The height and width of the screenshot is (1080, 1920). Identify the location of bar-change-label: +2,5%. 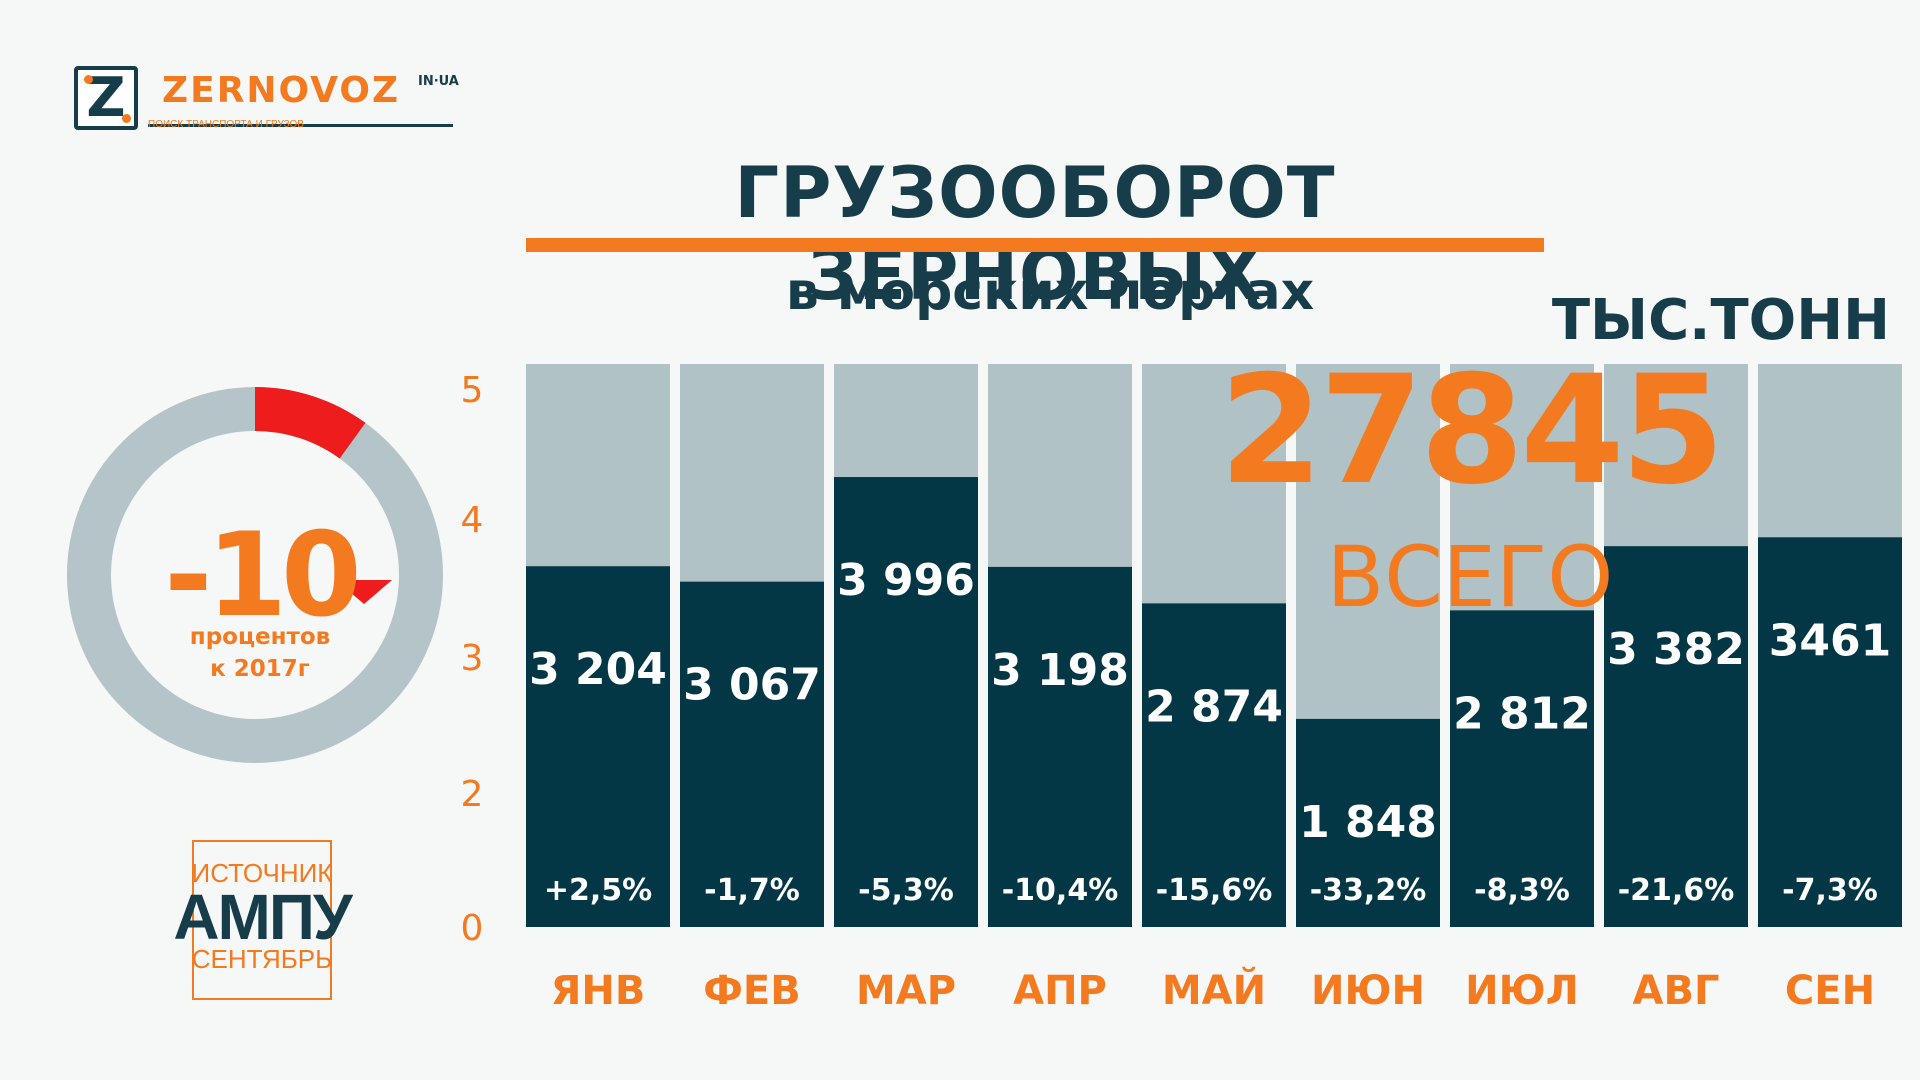
(598, 890).